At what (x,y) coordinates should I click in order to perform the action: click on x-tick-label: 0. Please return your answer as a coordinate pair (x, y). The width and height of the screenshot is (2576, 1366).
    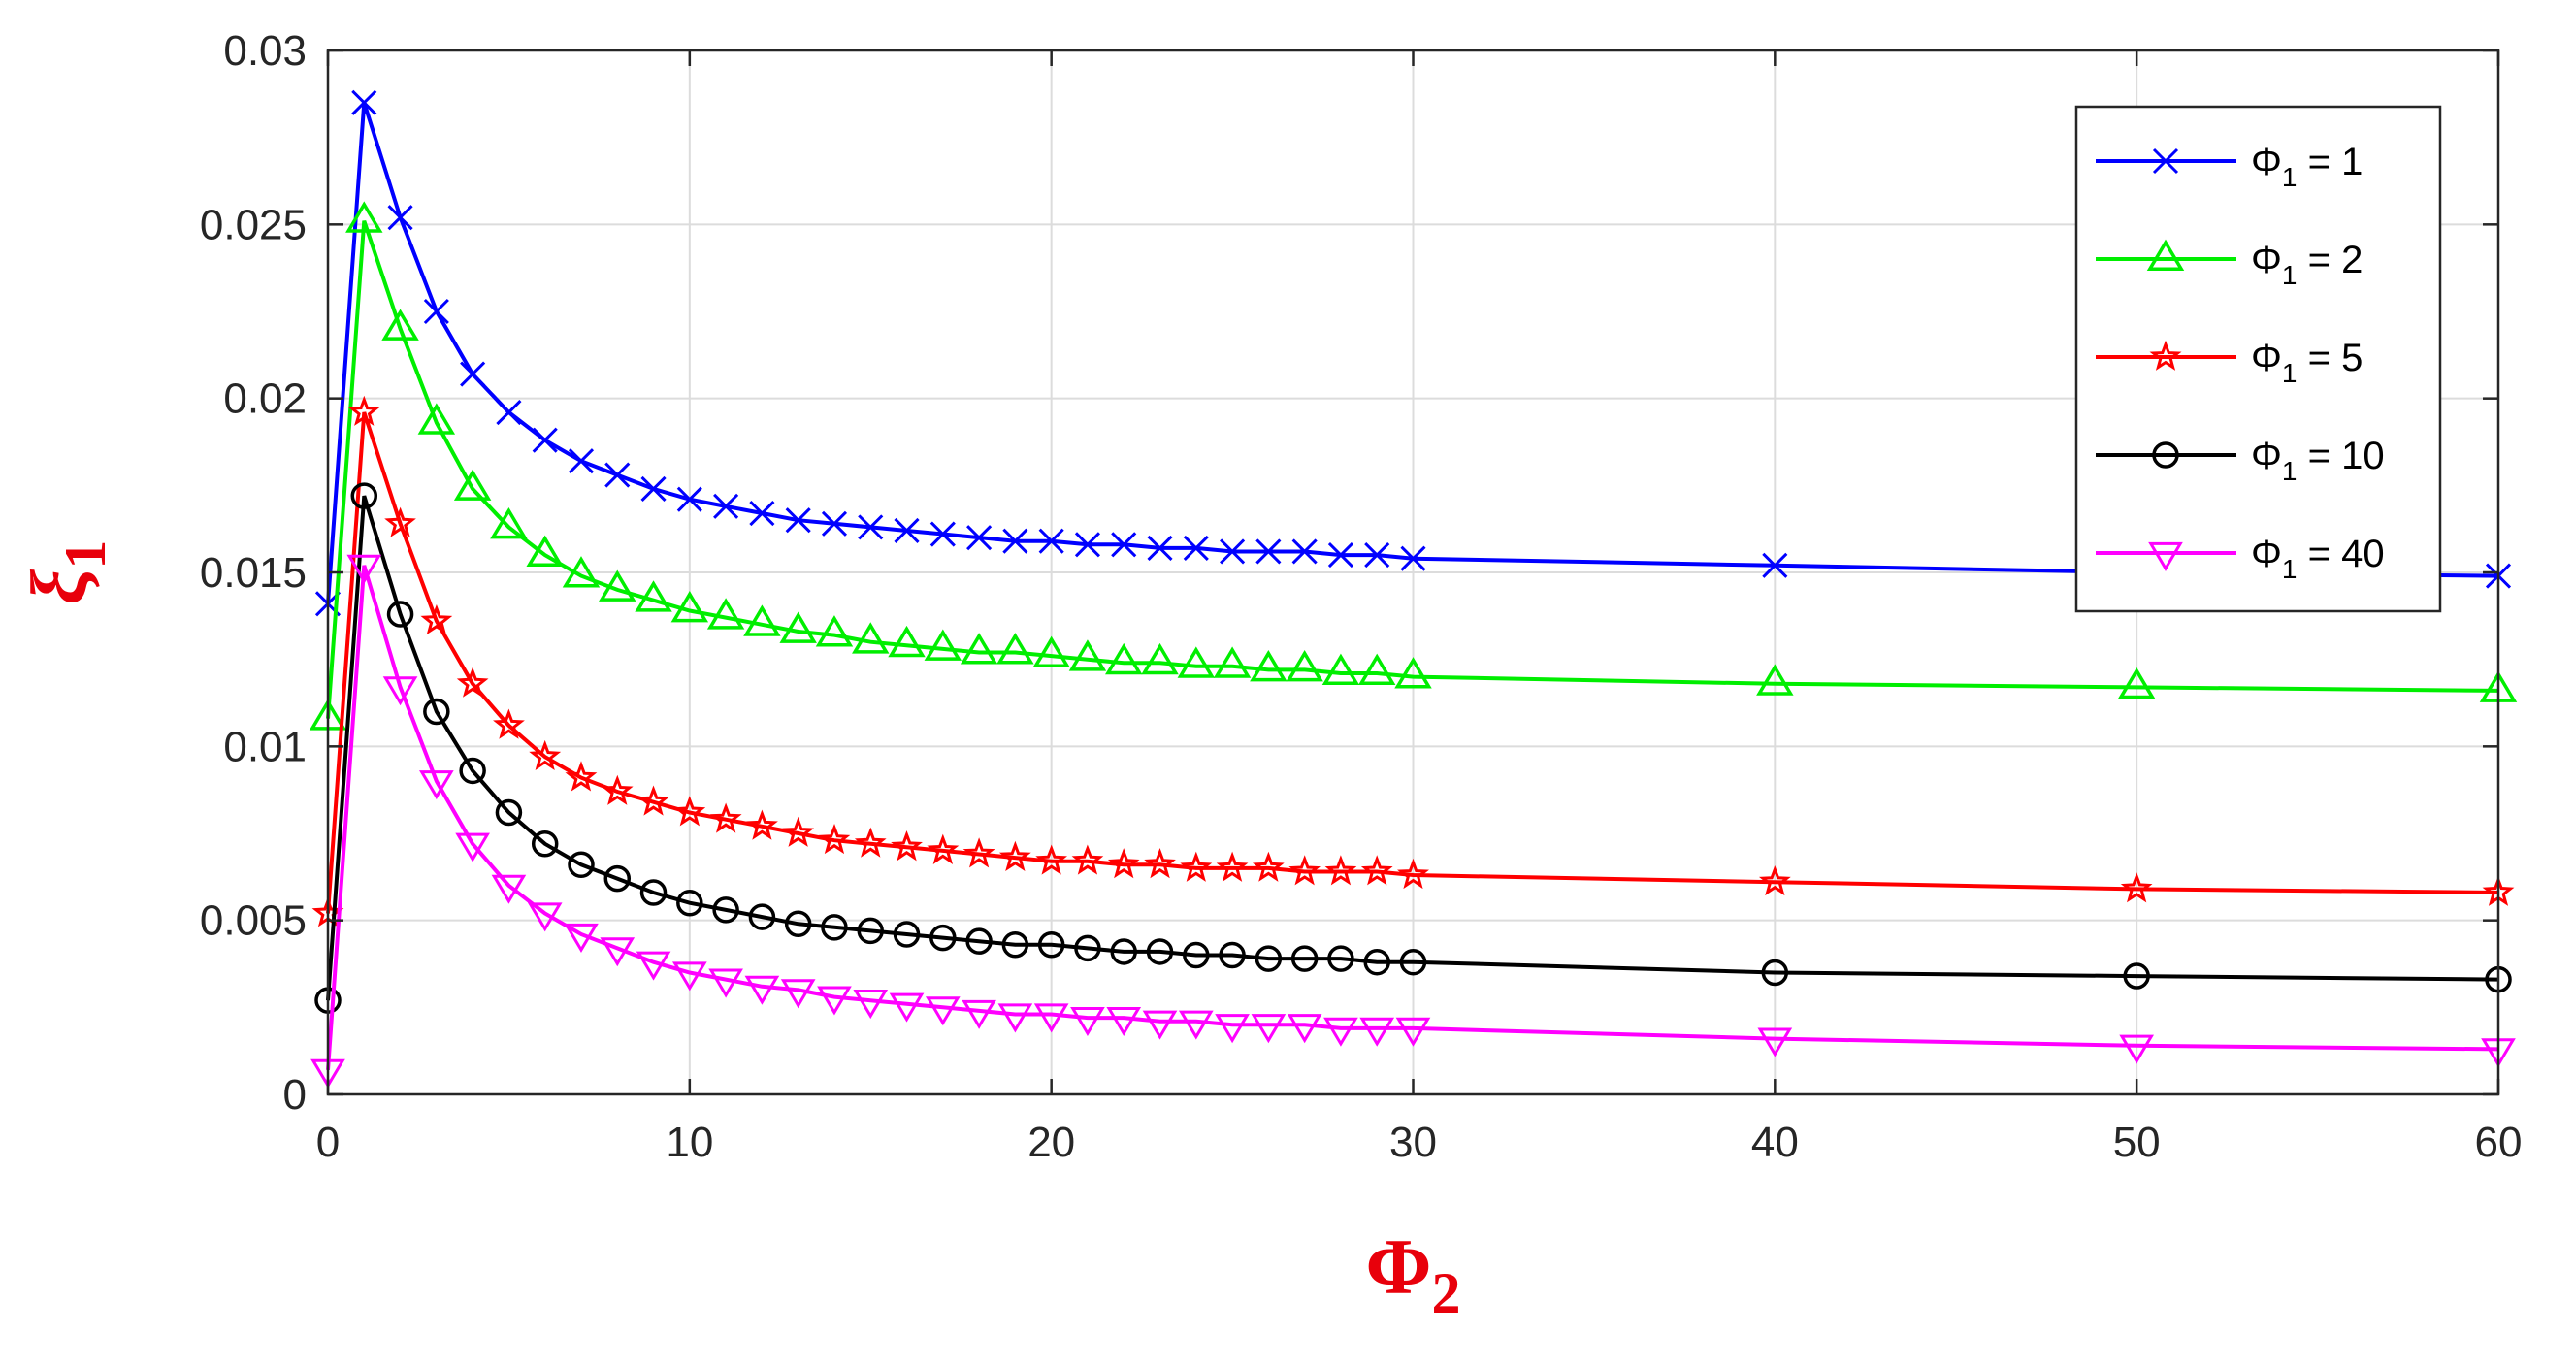
    Looking at the image, I should click on (328, 1143).